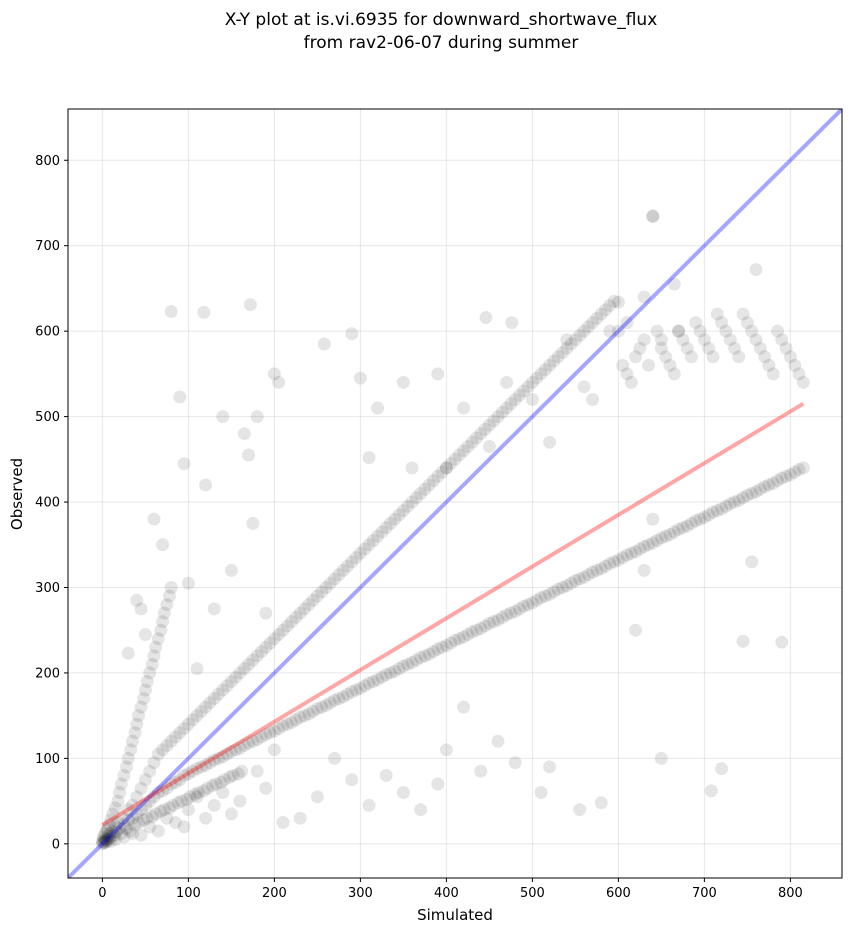 This screenshot has width=851, height=934. What do you see at coordinates (455, 915) in the screenshot?
I see `x-axis-label: Simulated` at bounding box center [455, 915].